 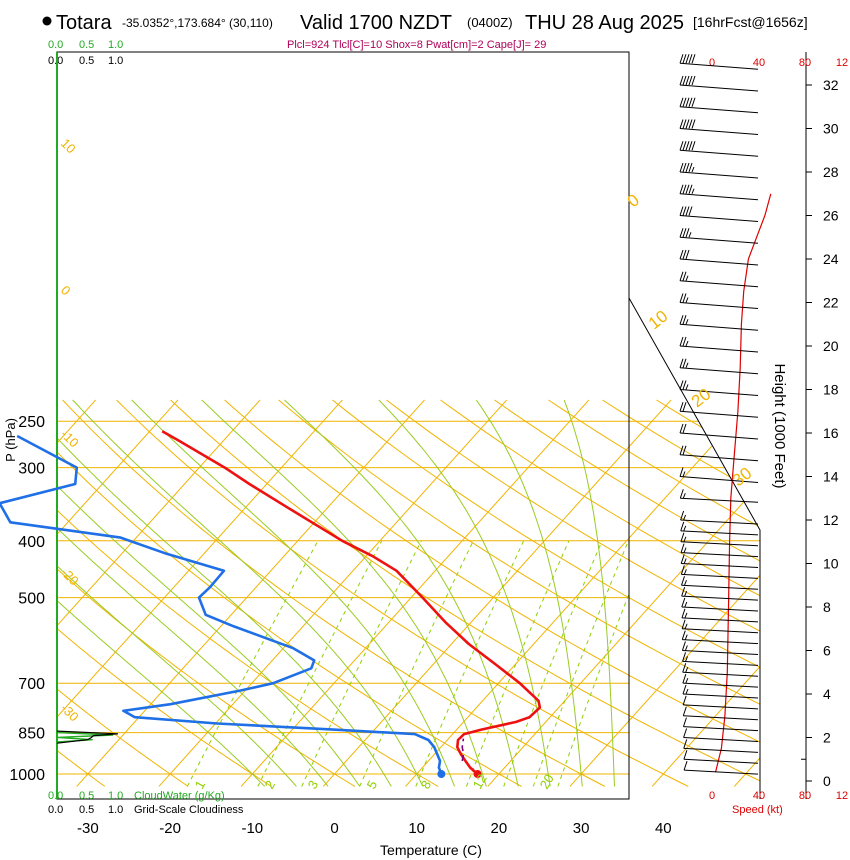 What do you see at coordinates (376, 23) in the screenshot?
I see `valid-time: Valid 1700 NZDT` at bounding box center [376, 23].